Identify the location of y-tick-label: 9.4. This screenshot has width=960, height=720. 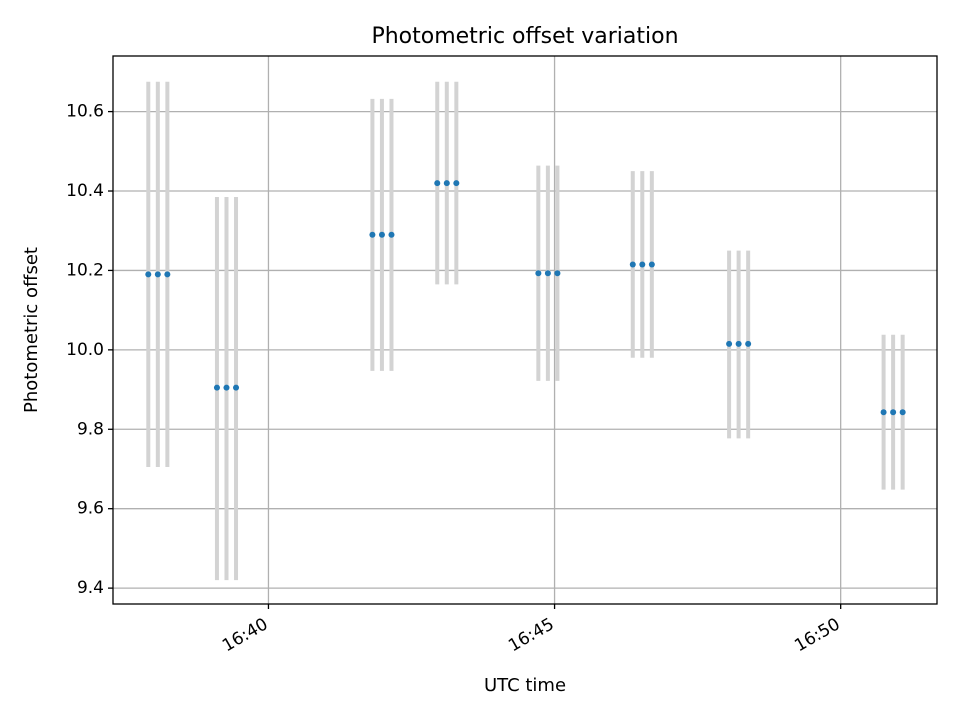
(90, 588).